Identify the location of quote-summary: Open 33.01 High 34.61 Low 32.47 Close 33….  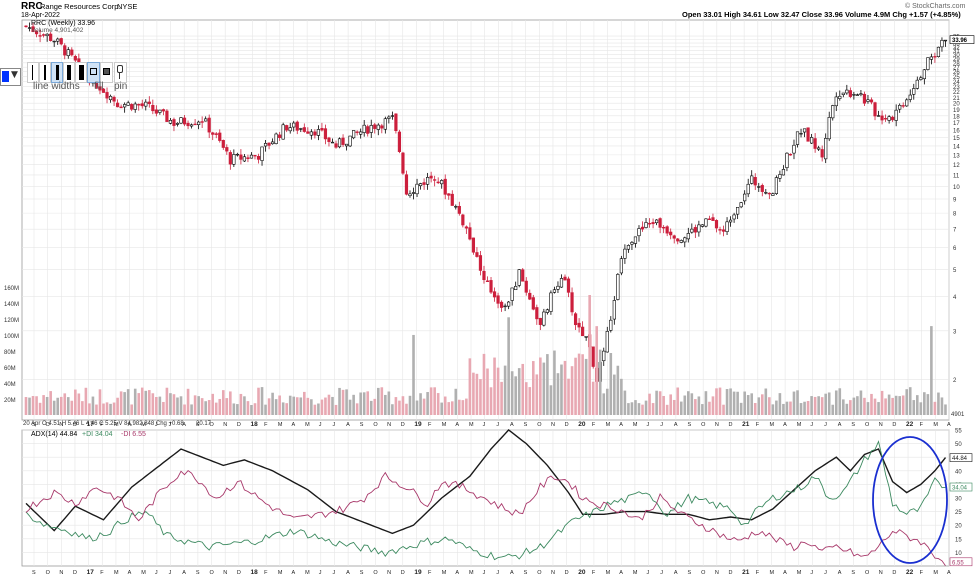
(821, 14).